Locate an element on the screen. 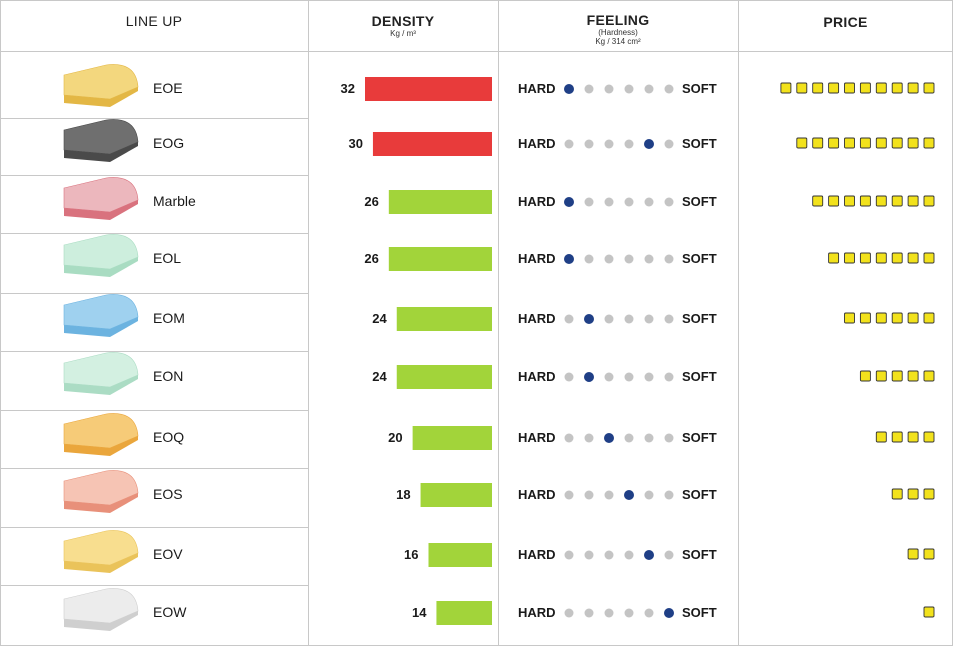 This screenshot has width=953, height=646. product-name: EOW is located at coordinates (170, 612).